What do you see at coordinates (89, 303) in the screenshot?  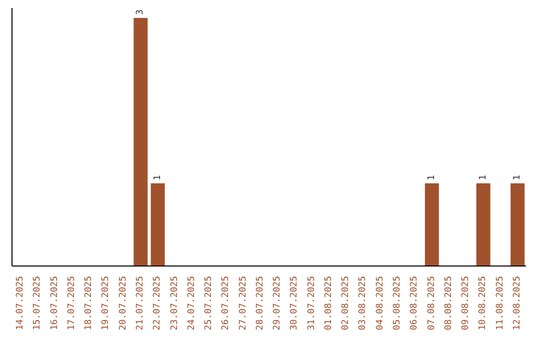 I see `x-tick-label: 18.07.2025` at bounding box center [89, 303].